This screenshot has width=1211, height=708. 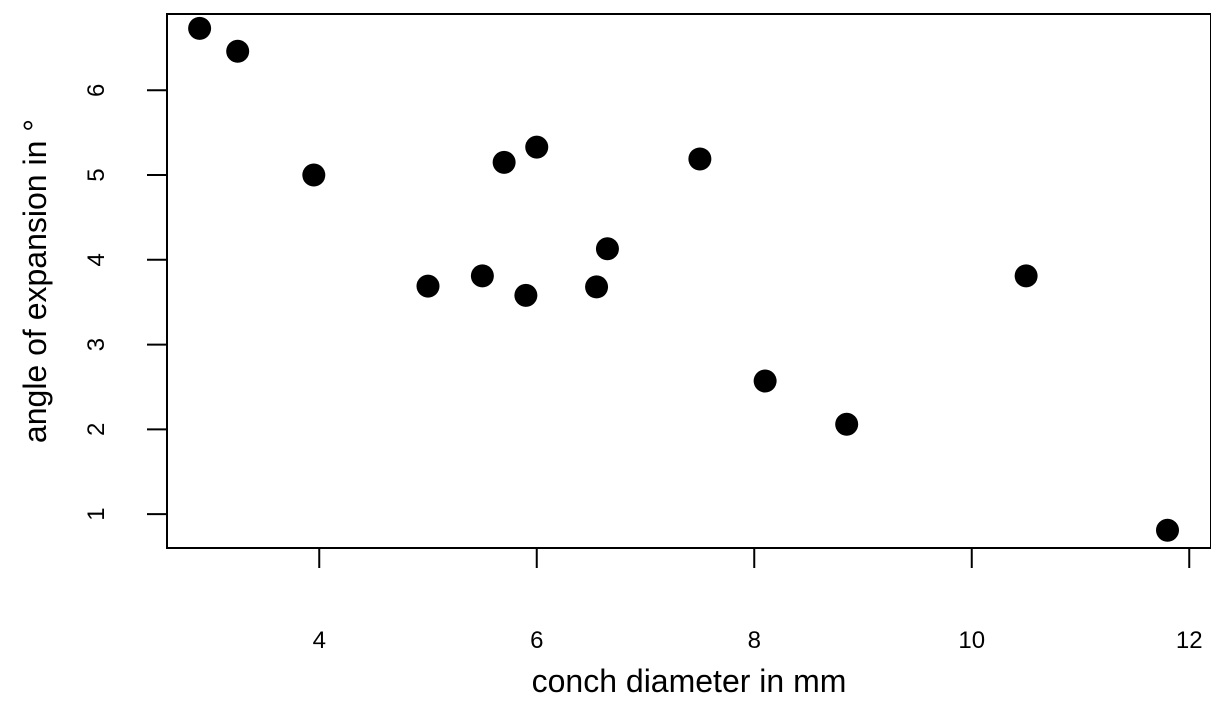 I want to click on x-tick-label: 10, so click(x=971, y=640).